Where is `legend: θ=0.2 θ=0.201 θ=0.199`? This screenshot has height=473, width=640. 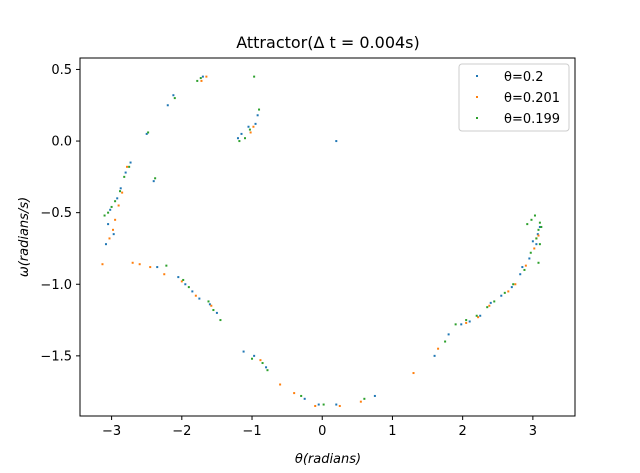 legend: θ=0.2 θ=0.201 θ=0.199 is located at coordinates (514, 97).